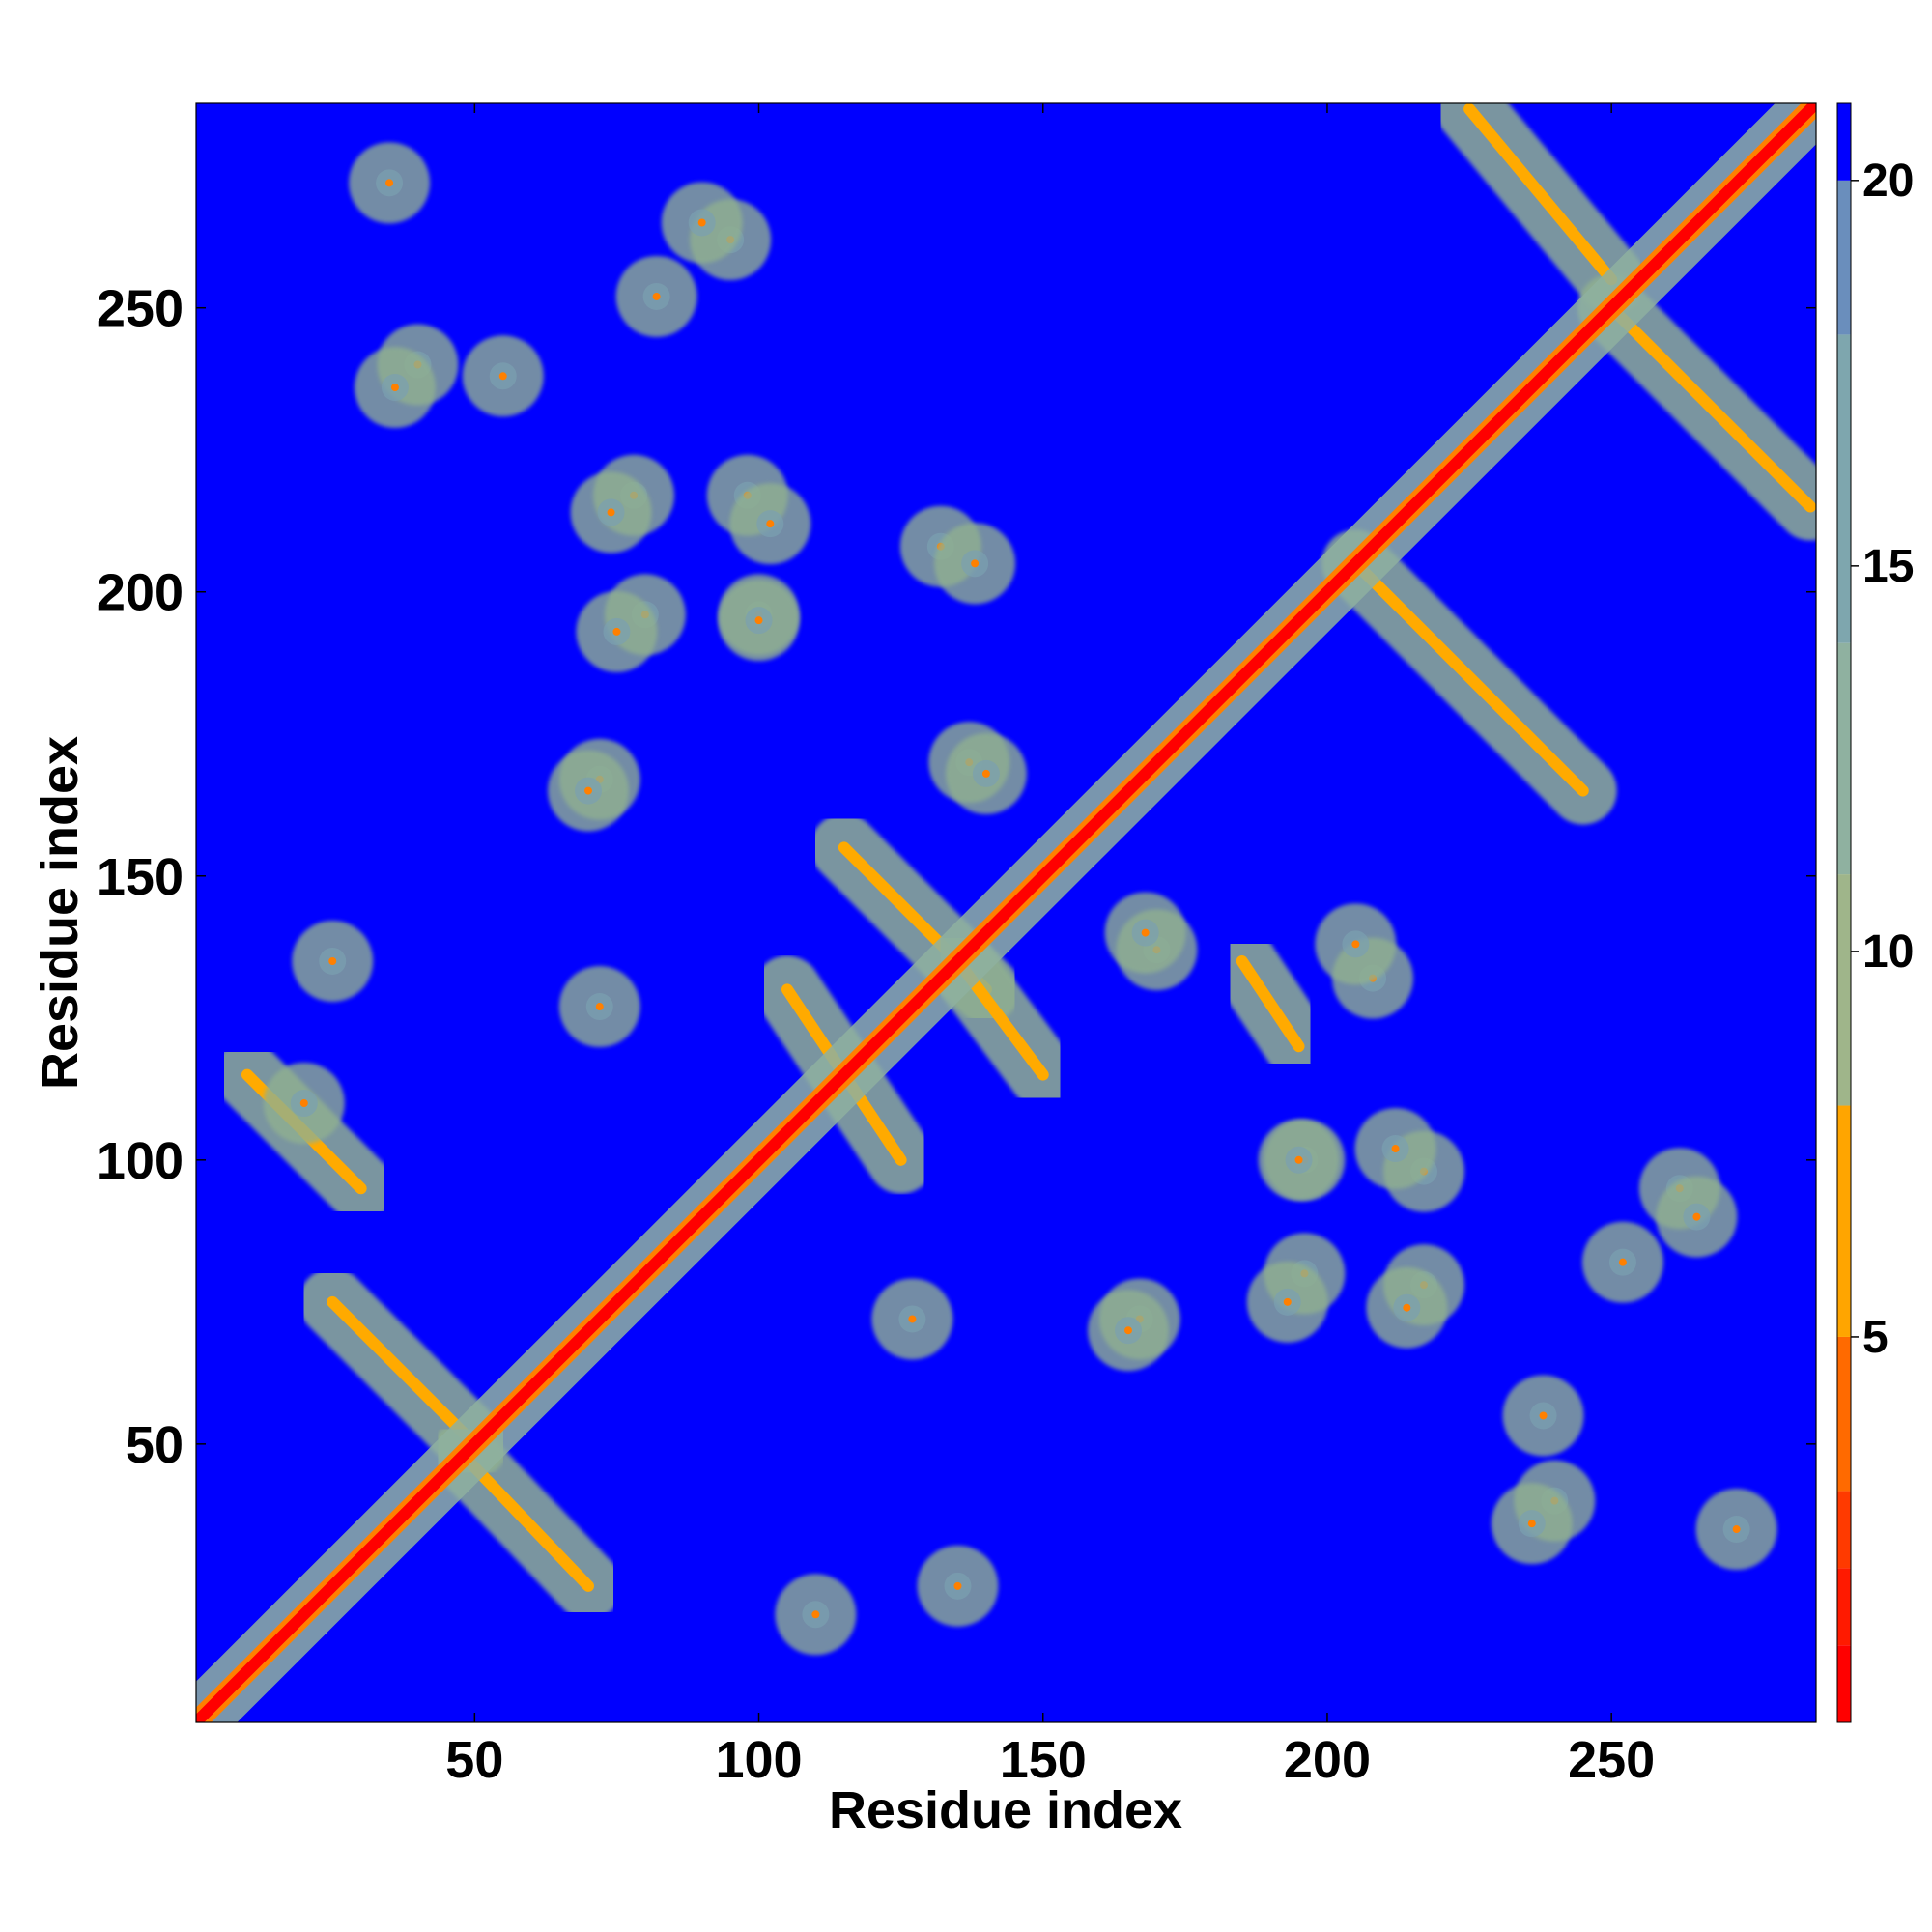 This screenshot has height=1932, width=1932. Describe the element at coordinates (60, 913) in the screenshot. I see `y-axis-title: Residue index` at that location.